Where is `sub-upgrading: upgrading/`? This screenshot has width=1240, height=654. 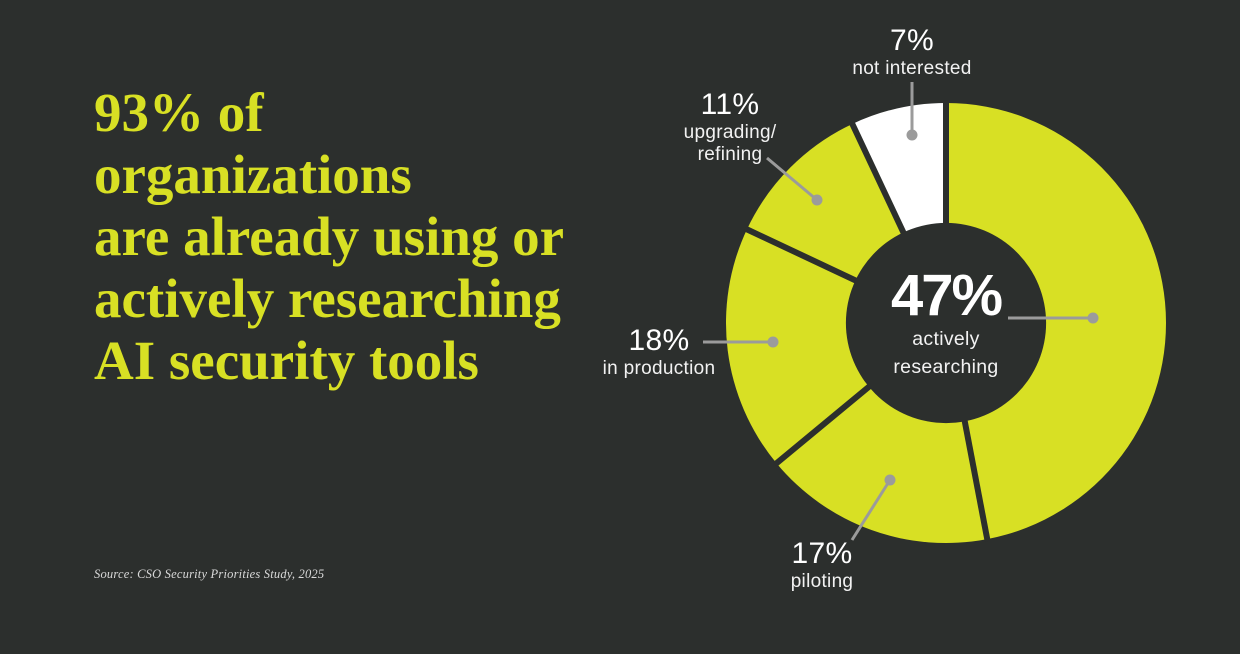
sub-upgrading: upgrading/ is located at coordinates (730, 132).